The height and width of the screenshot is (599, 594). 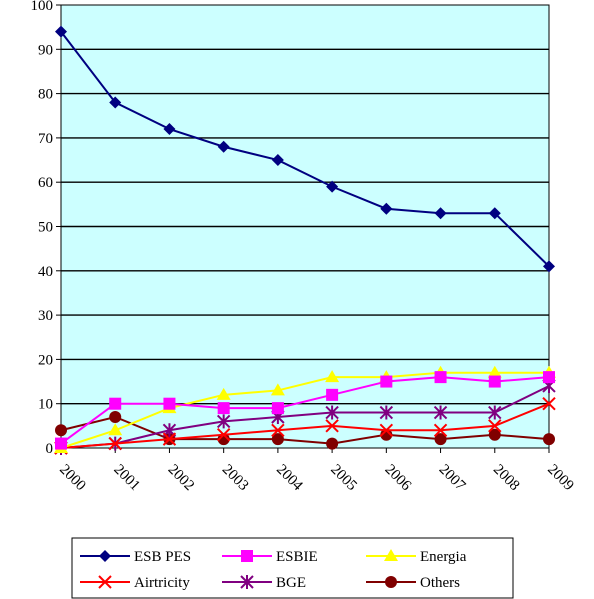 What do you see at coordinates (398, 478) in the screenshot?
I see `x-tick-label: 2006` at bounding box center [398, 478].